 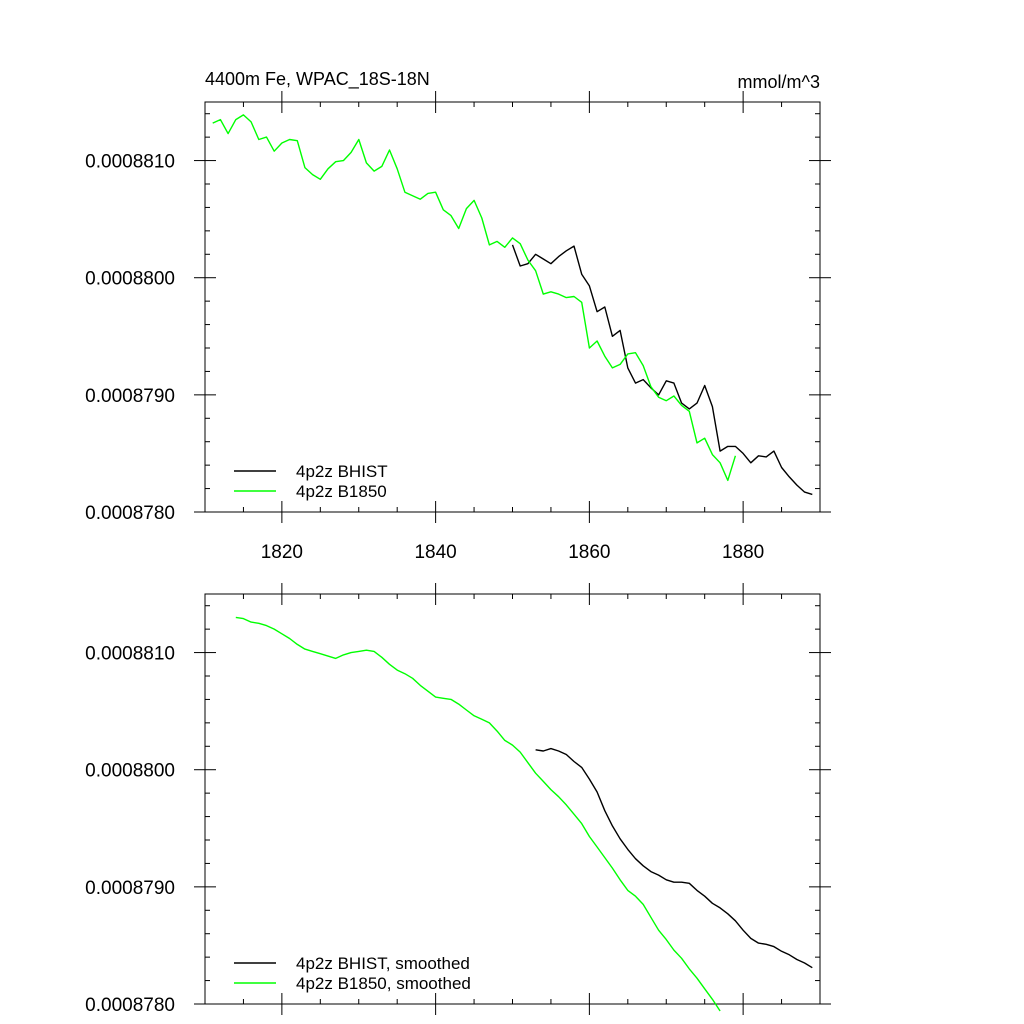 I want to click on legend-label: 4p2z BHIST, so click(x=342, y=471).